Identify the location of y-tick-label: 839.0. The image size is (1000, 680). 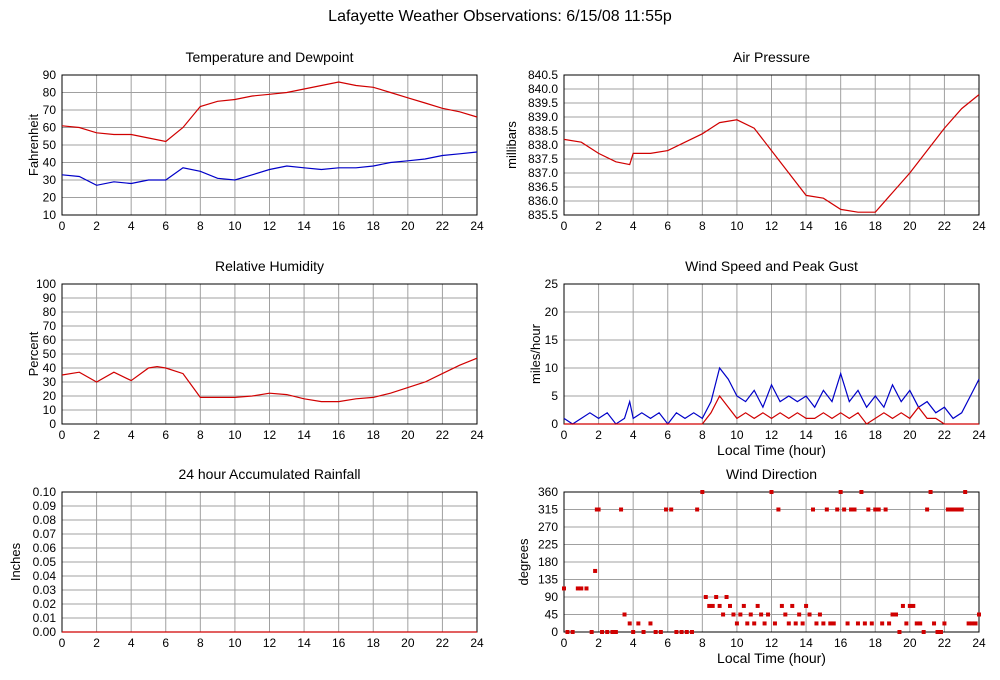
(543, 117).